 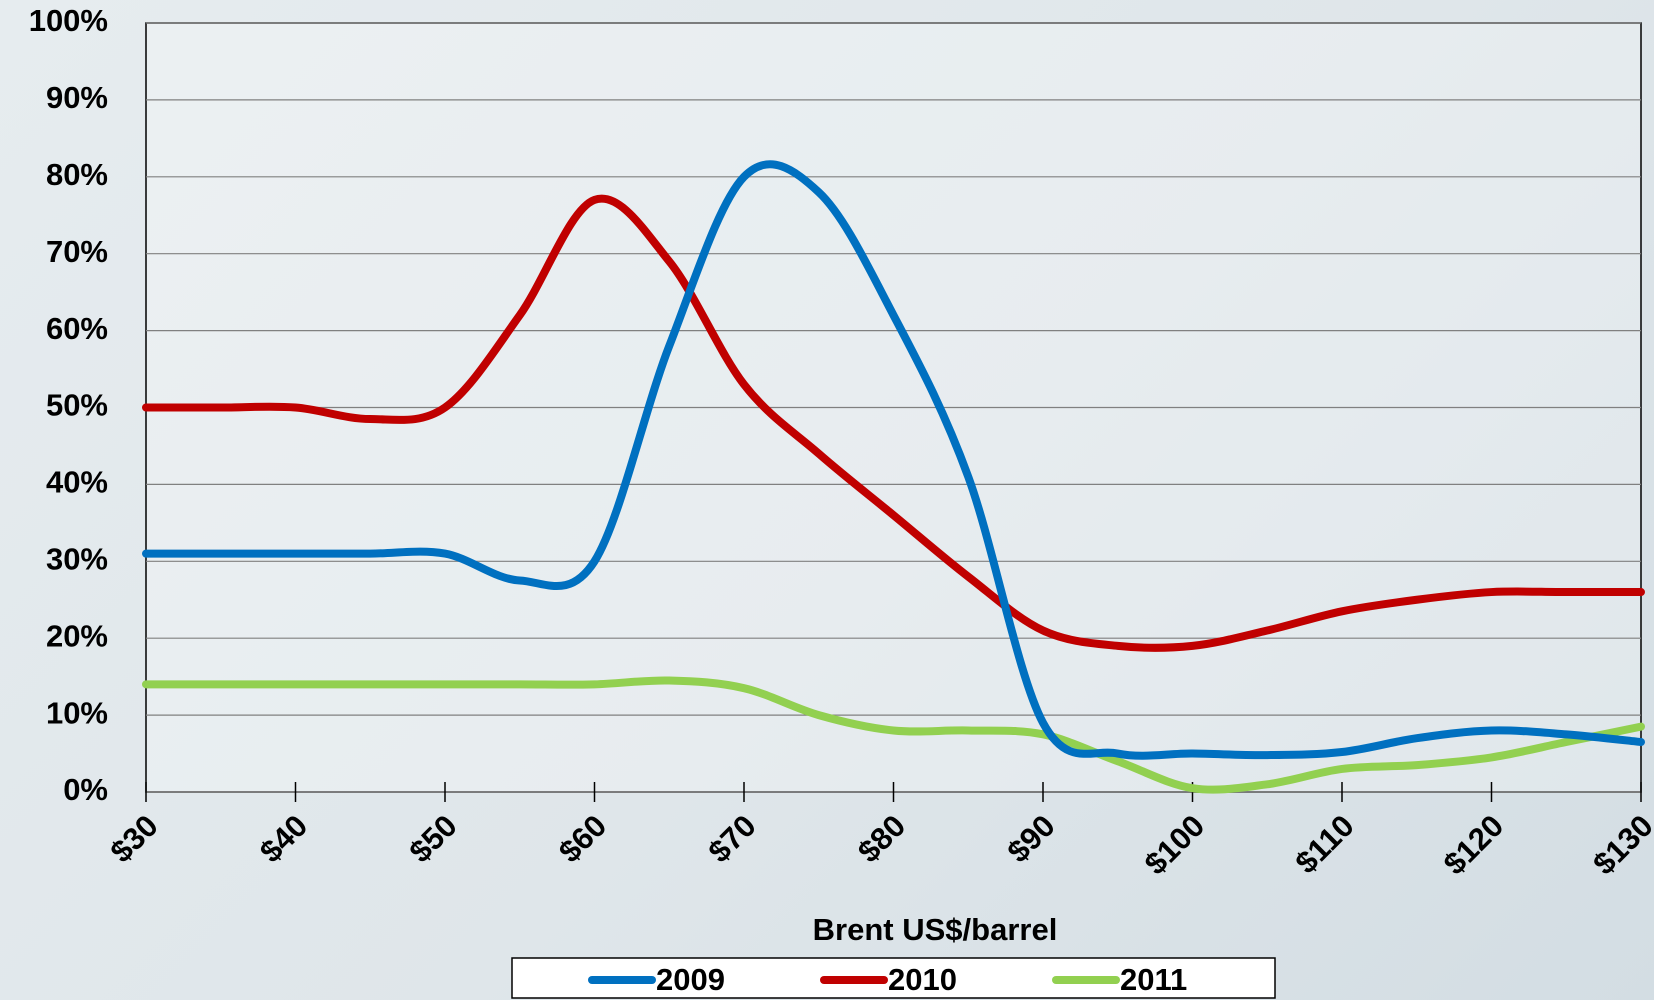 I want to click on y-tick-label: 50%, so click(x=77, y=405).